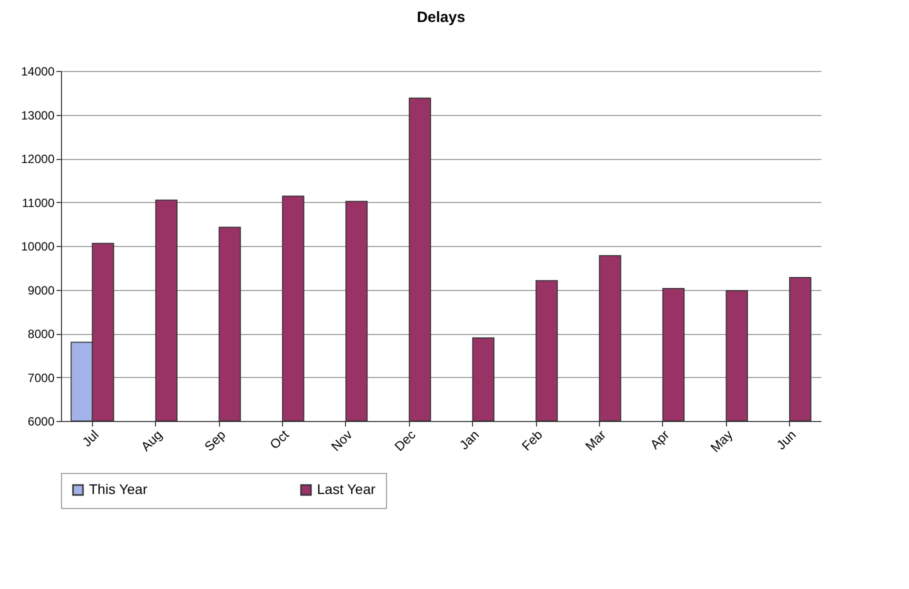  Describe the element at coordinates (118, 489) in the screenshot. I see `legend-label: This Year` at that location.